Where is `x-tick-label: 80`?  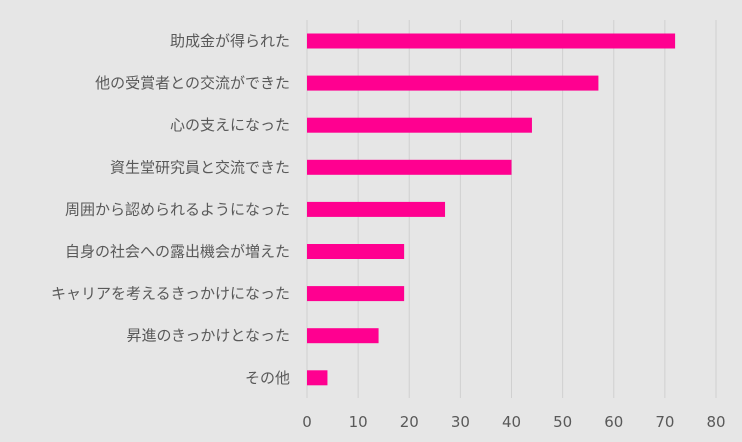
x-tick-label: 80 is located at coordinates (715, 422).